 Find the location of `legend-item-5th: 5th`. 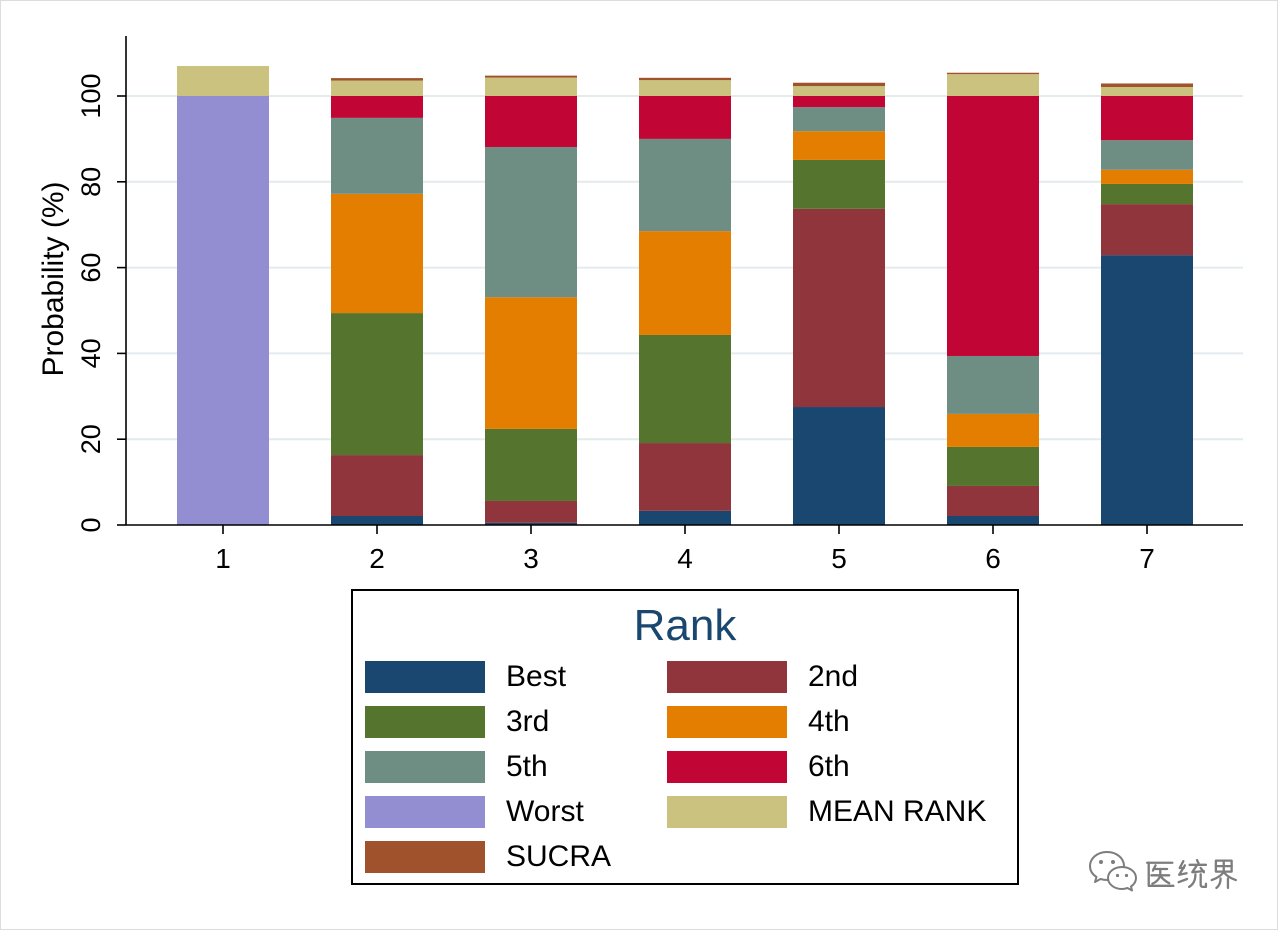

legend-item-5th: 5th is located at coordinates (516, 773).